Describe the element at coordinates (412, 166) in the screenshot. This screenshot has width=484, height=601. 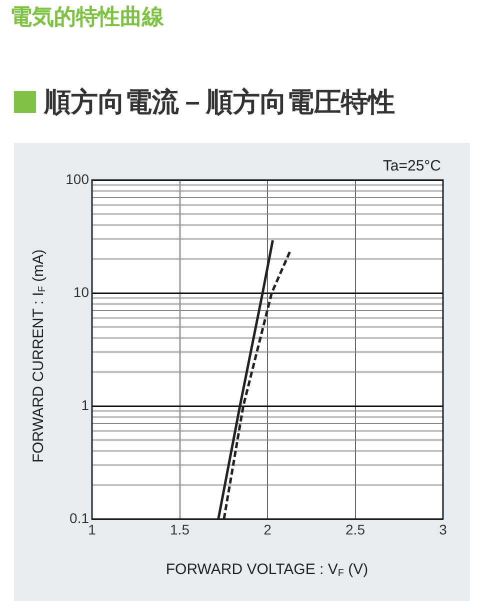
I see `text: Ta=25°C` at that location.